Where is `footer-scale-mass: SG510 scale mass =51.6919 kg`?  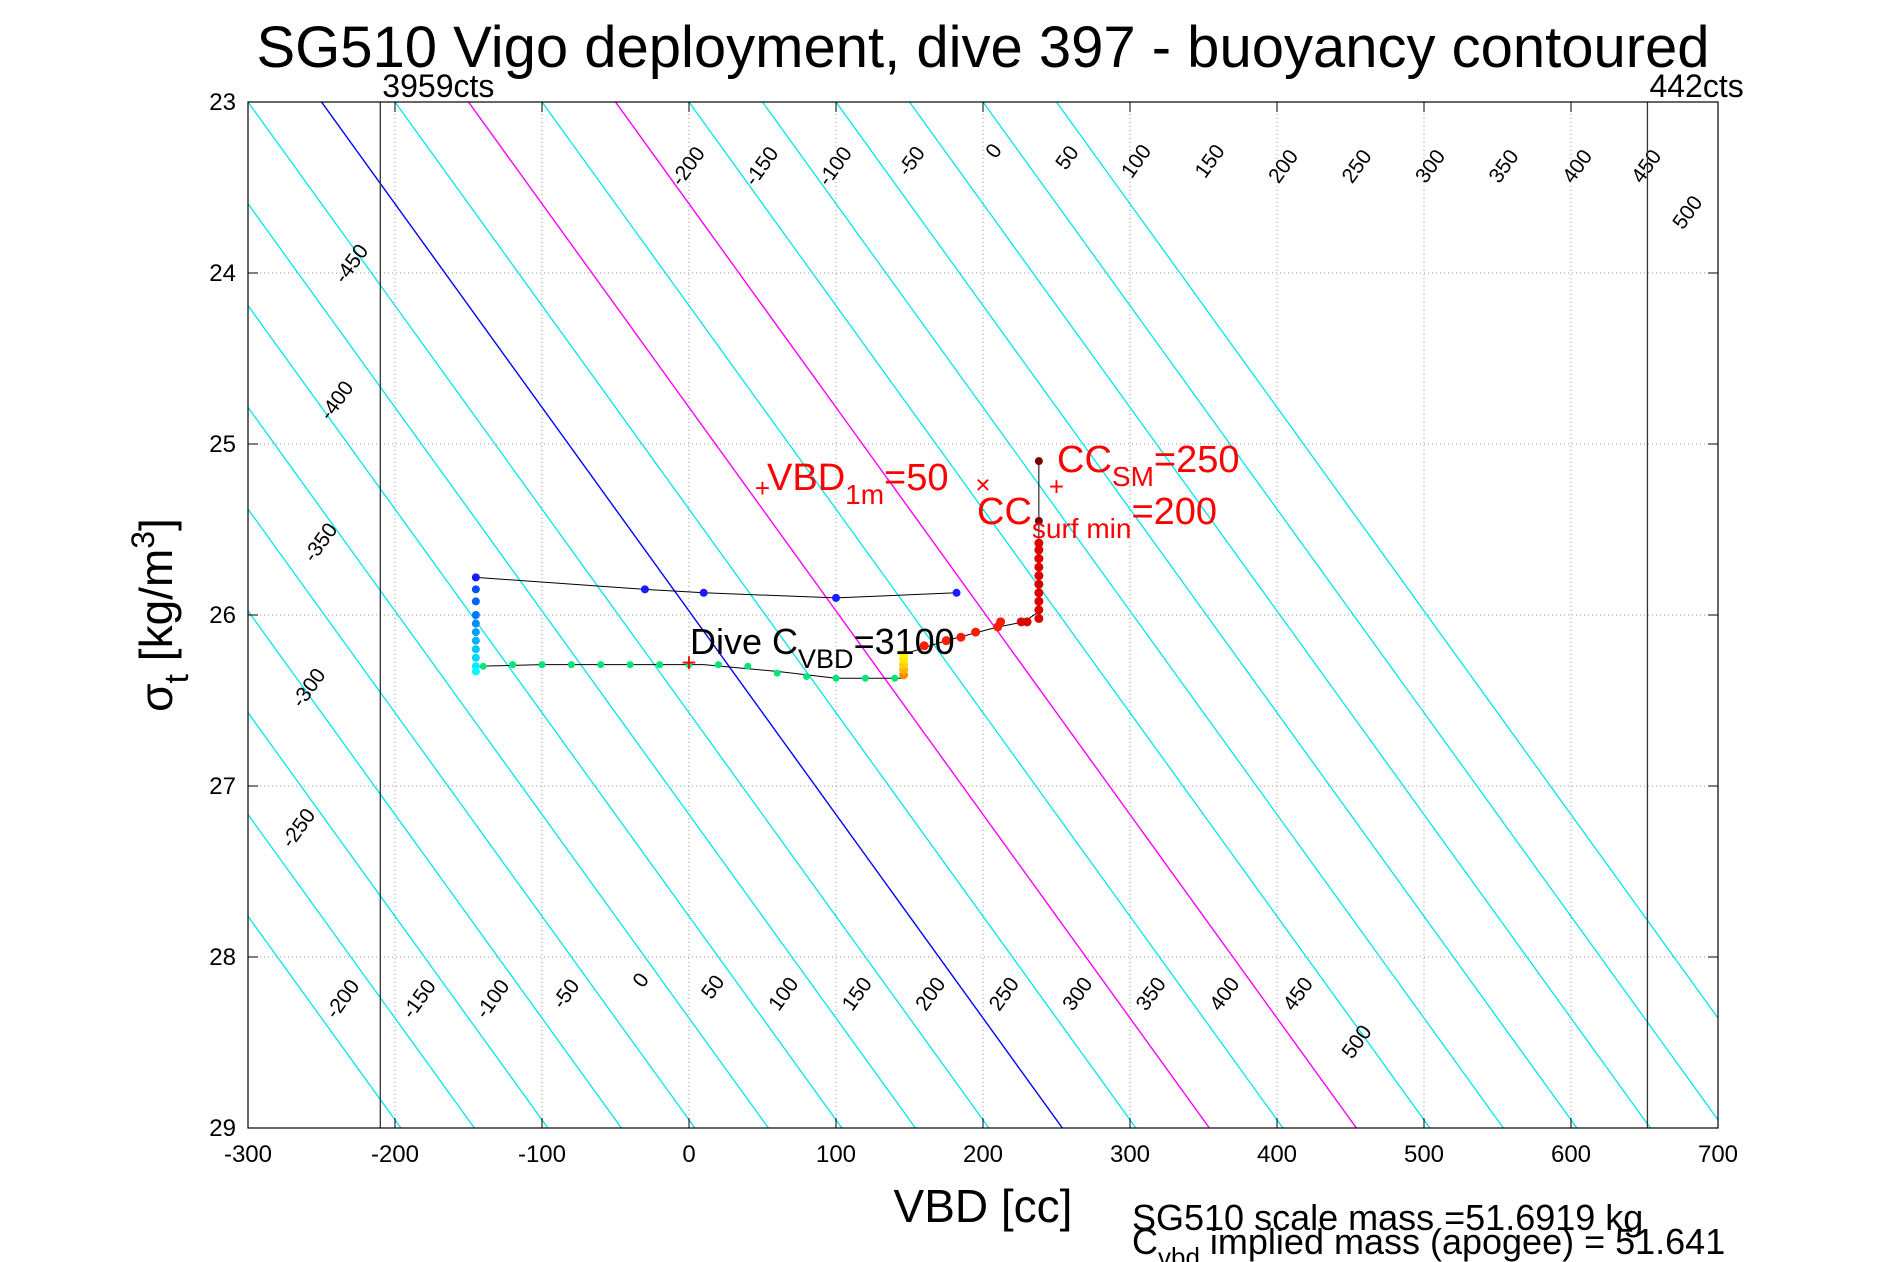
footer-scale-mass: SG510 scale mass =51.6919 kg is located at coordinates (1387, 1217).